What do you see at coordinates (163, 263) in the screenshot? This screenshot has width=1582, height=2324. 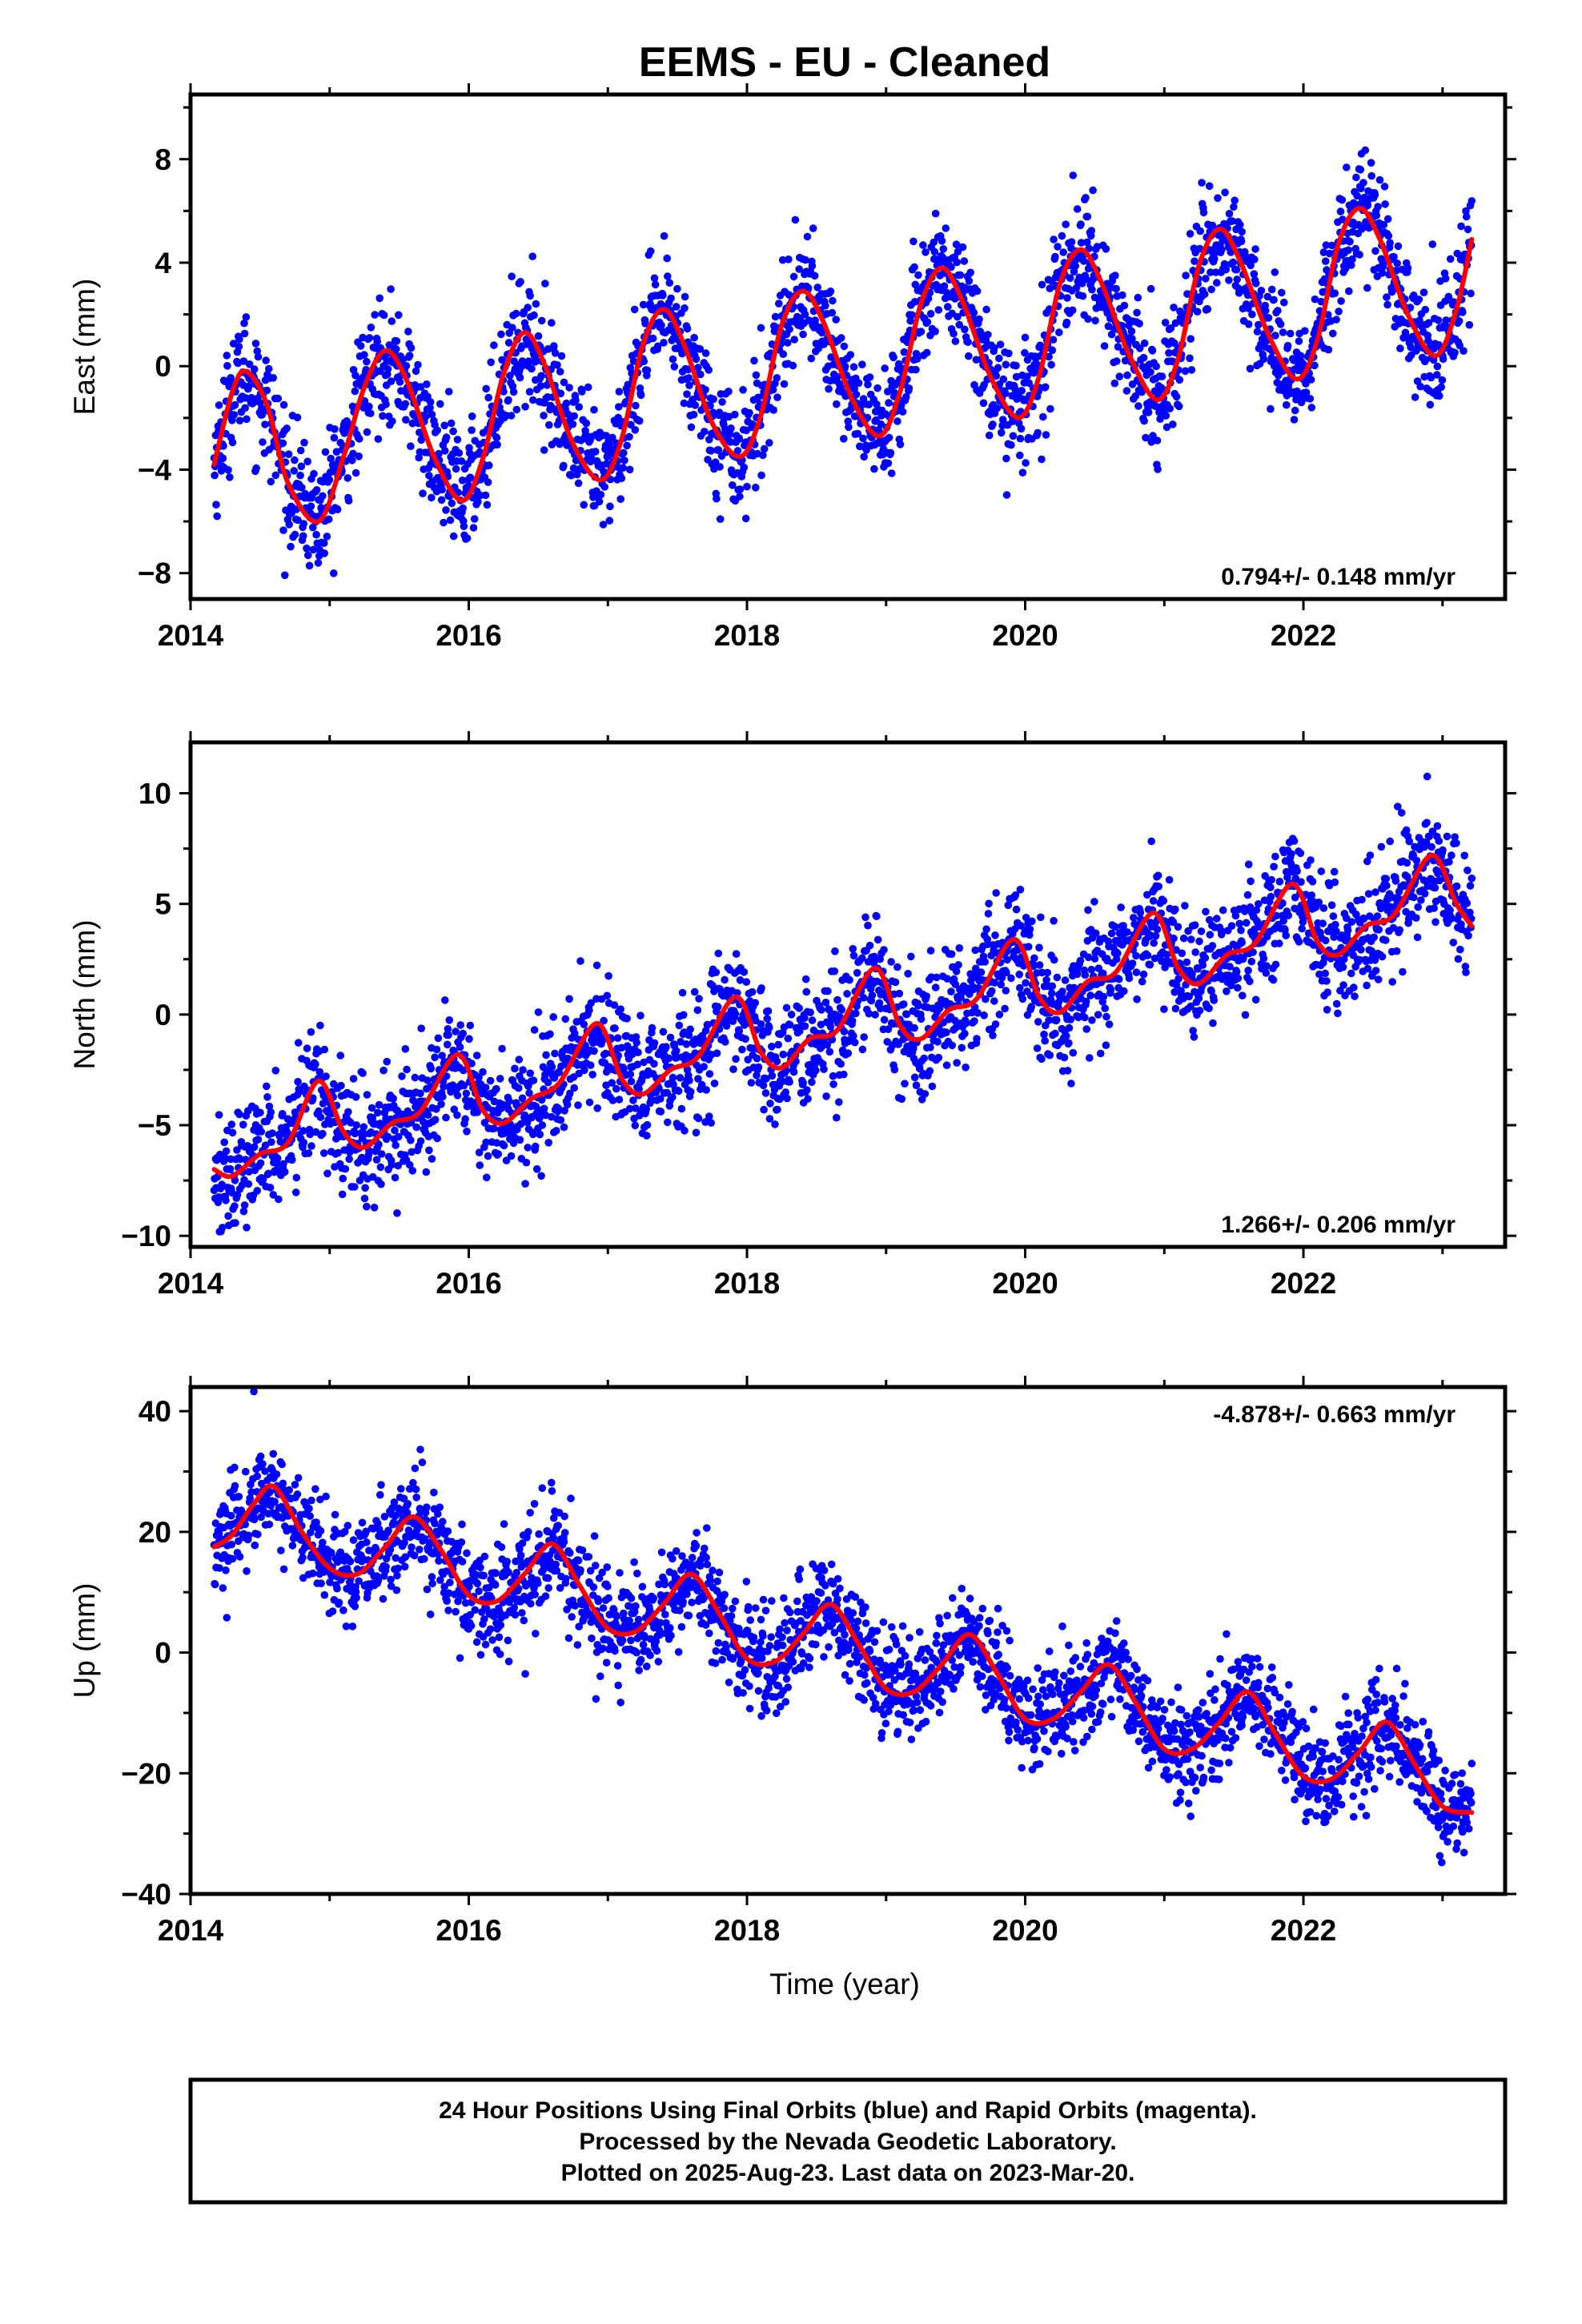 I see `east-y-tick-label: 4` at bounding box center [163, 263].